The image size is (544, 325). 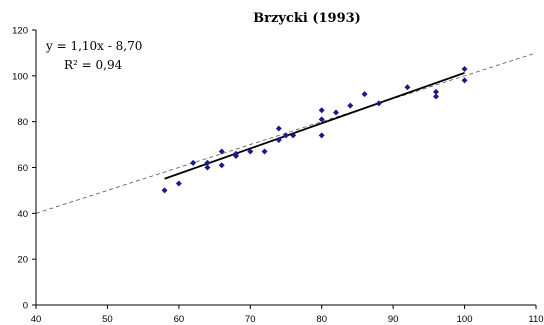 What do you see at coordinates (250, 319) in the screenshot?
I see `x-tick-label: 70` at bounding box center [250, 319].